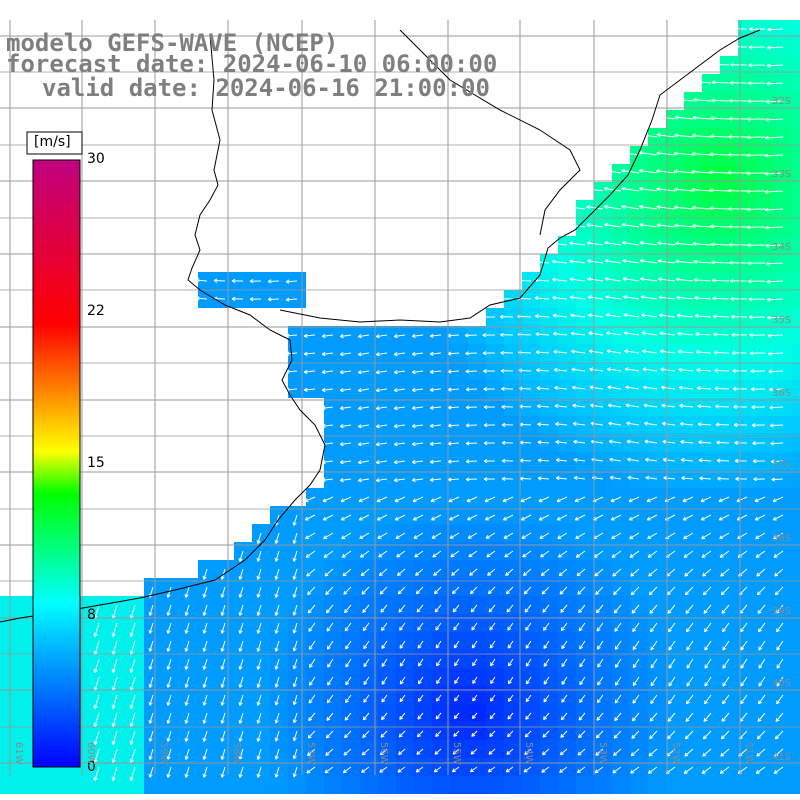 Image resolution: width=800 pixels, height=800 pixels. I want to click on lon-label: 56W, so click(383, 753).